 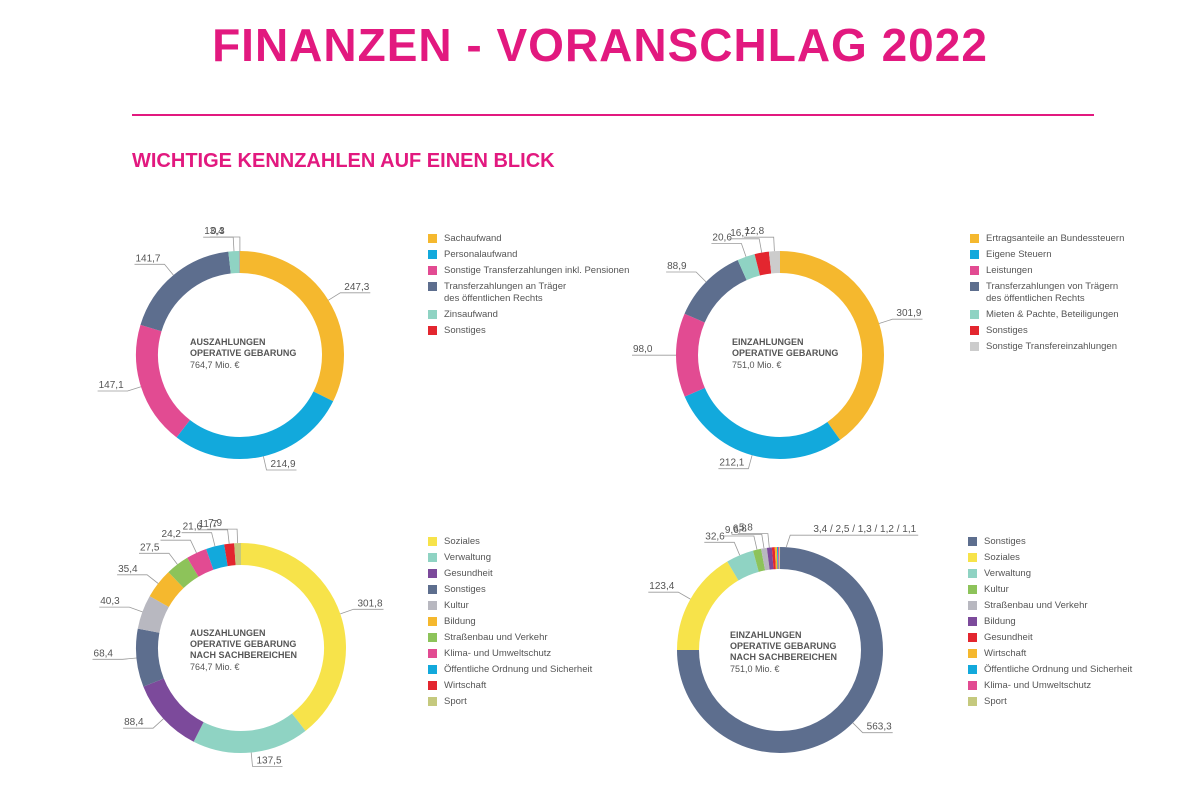 What do you see at coordinates (661, 586) in the screenshot?
I see `data-label: 123,4` at bounding box center [661, 586].